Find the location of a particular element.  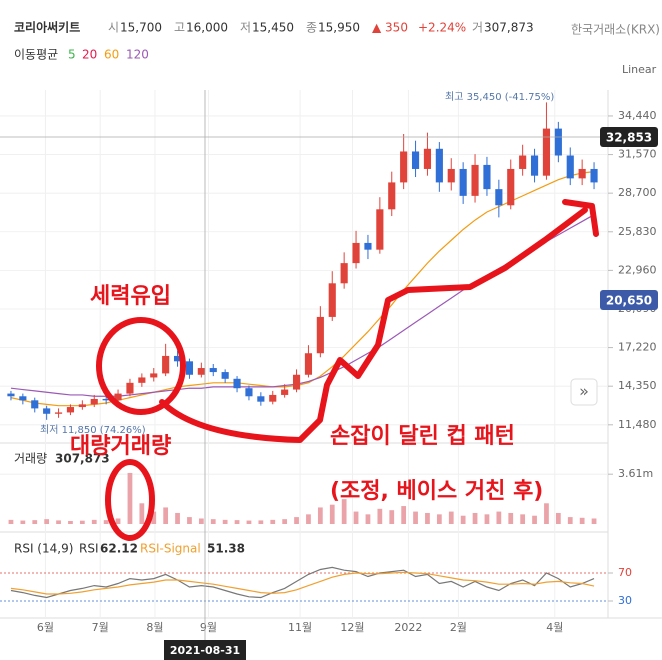

low-note: 최저 11,850 (74.26%) is located at coordinates (93, 430).